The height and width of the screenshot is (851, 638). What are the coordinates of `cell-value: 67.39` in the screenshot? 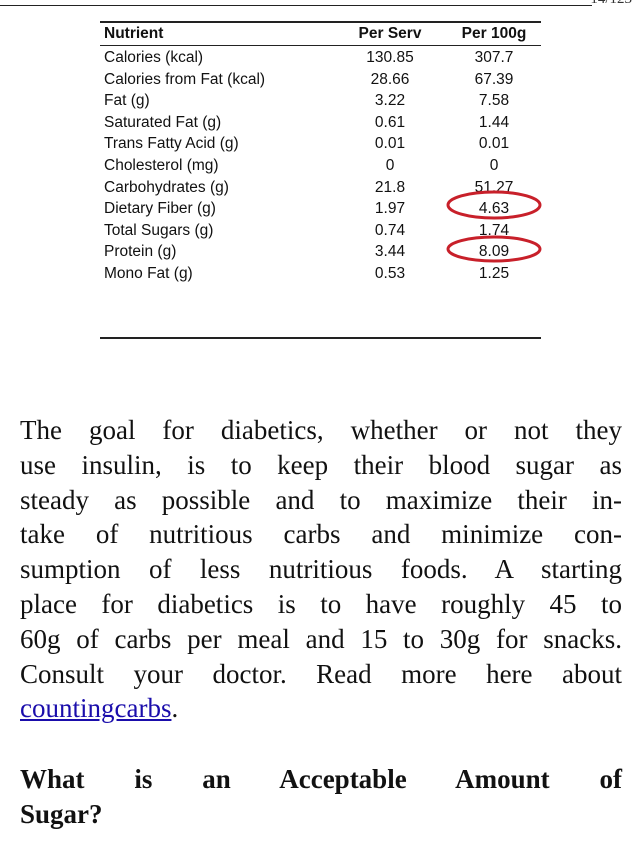 It's located at (494, 79).